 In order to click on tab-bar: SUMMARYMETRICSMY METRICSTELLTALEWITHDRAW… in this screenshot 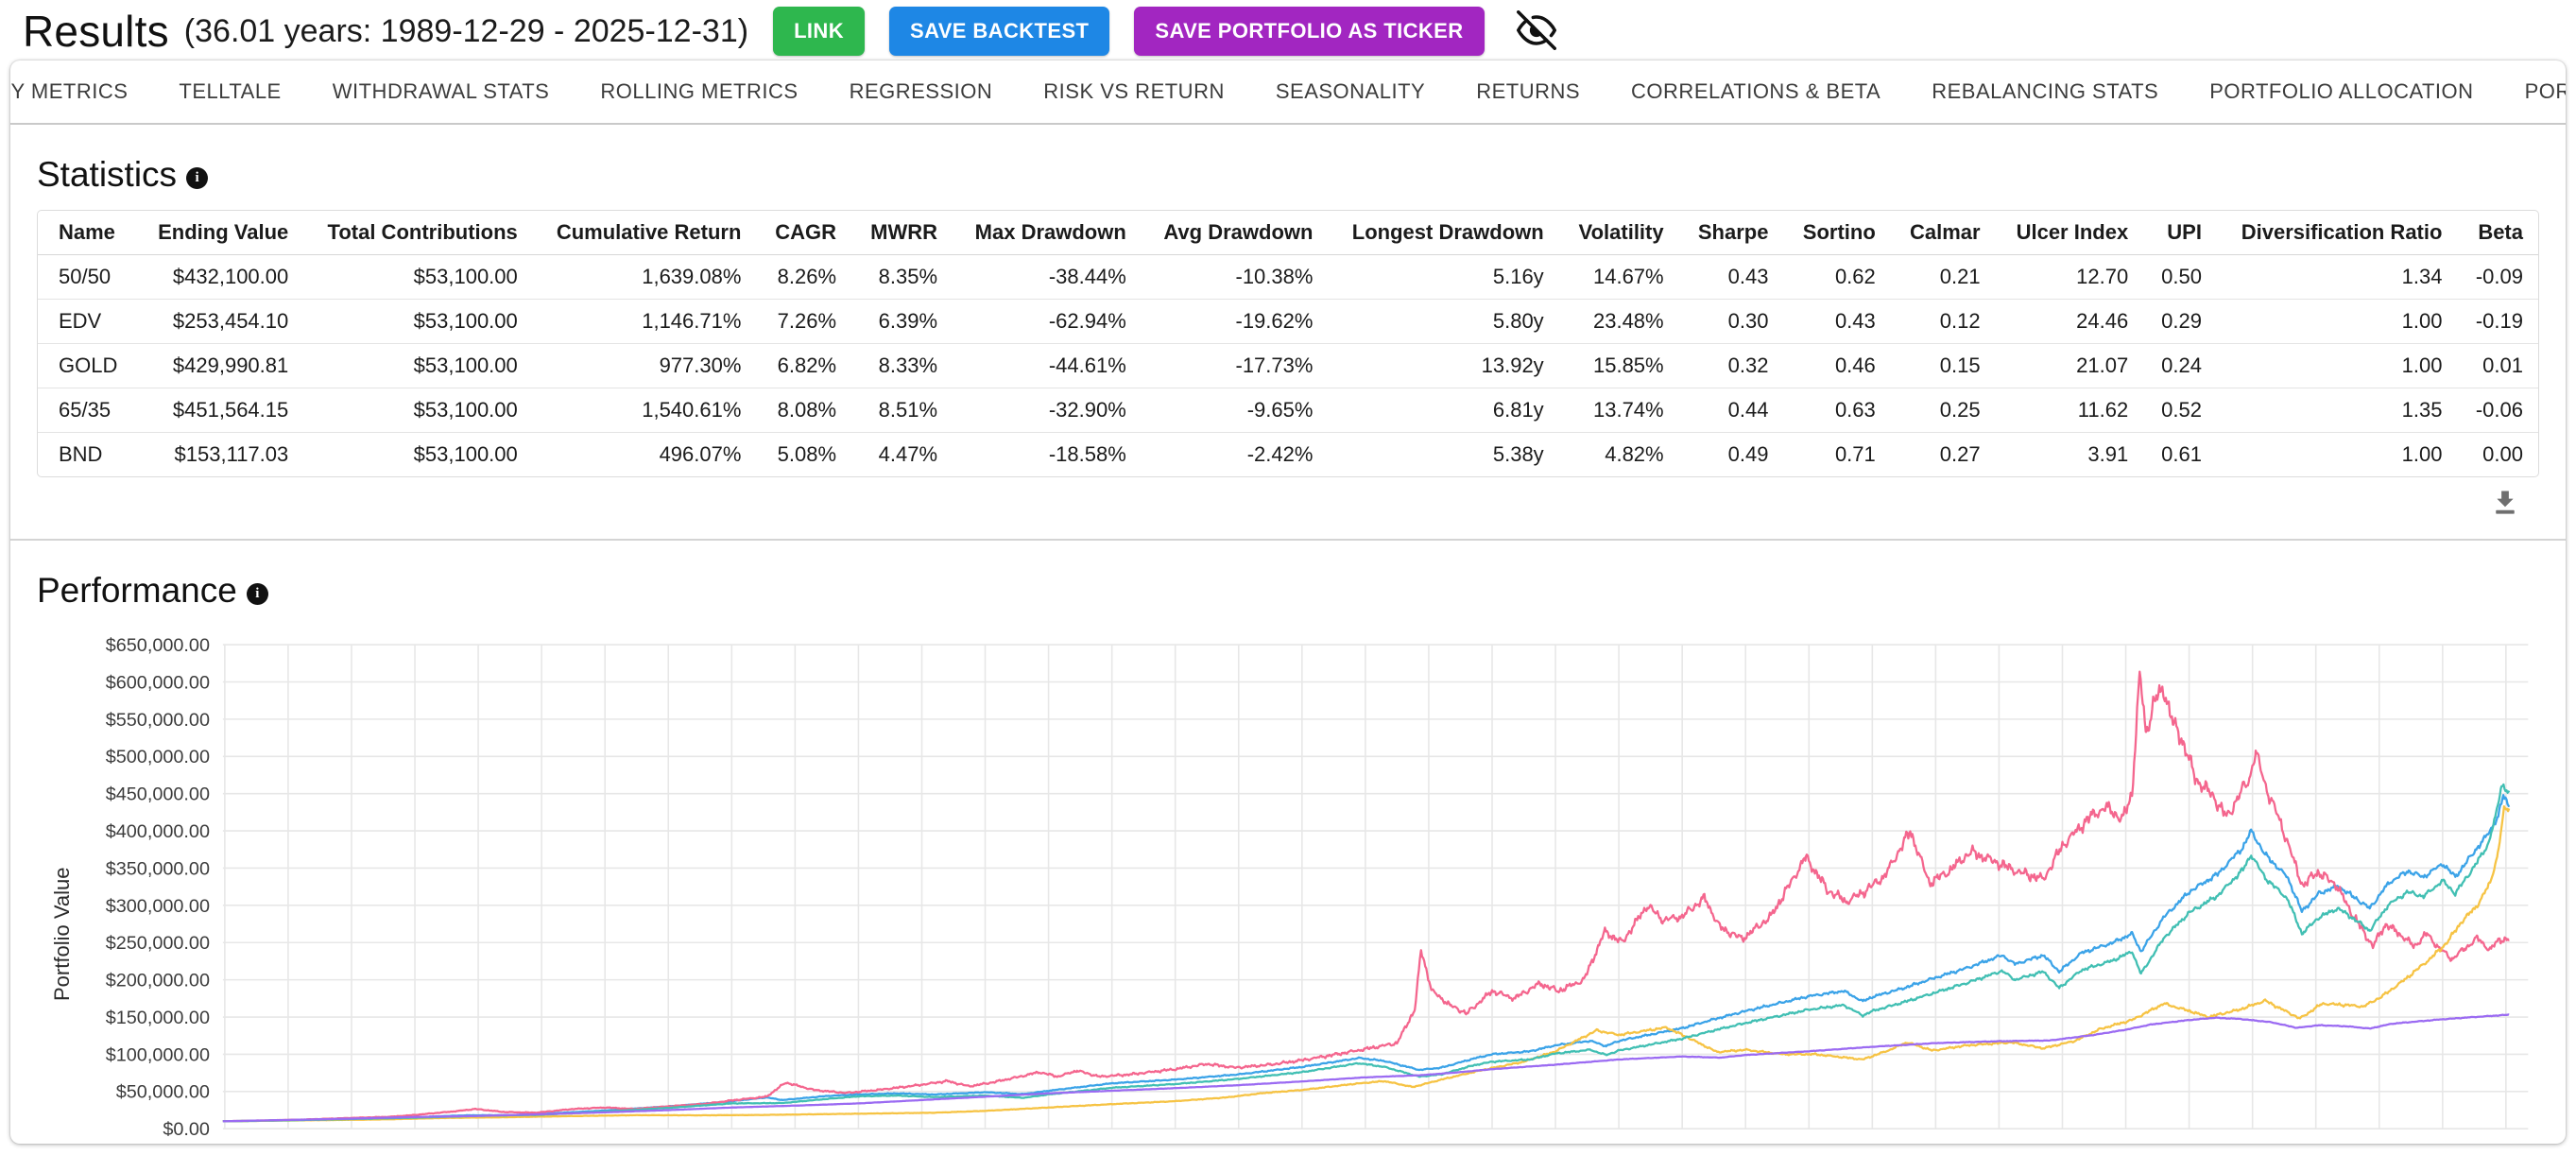, I will do `click(1288, 92)`.